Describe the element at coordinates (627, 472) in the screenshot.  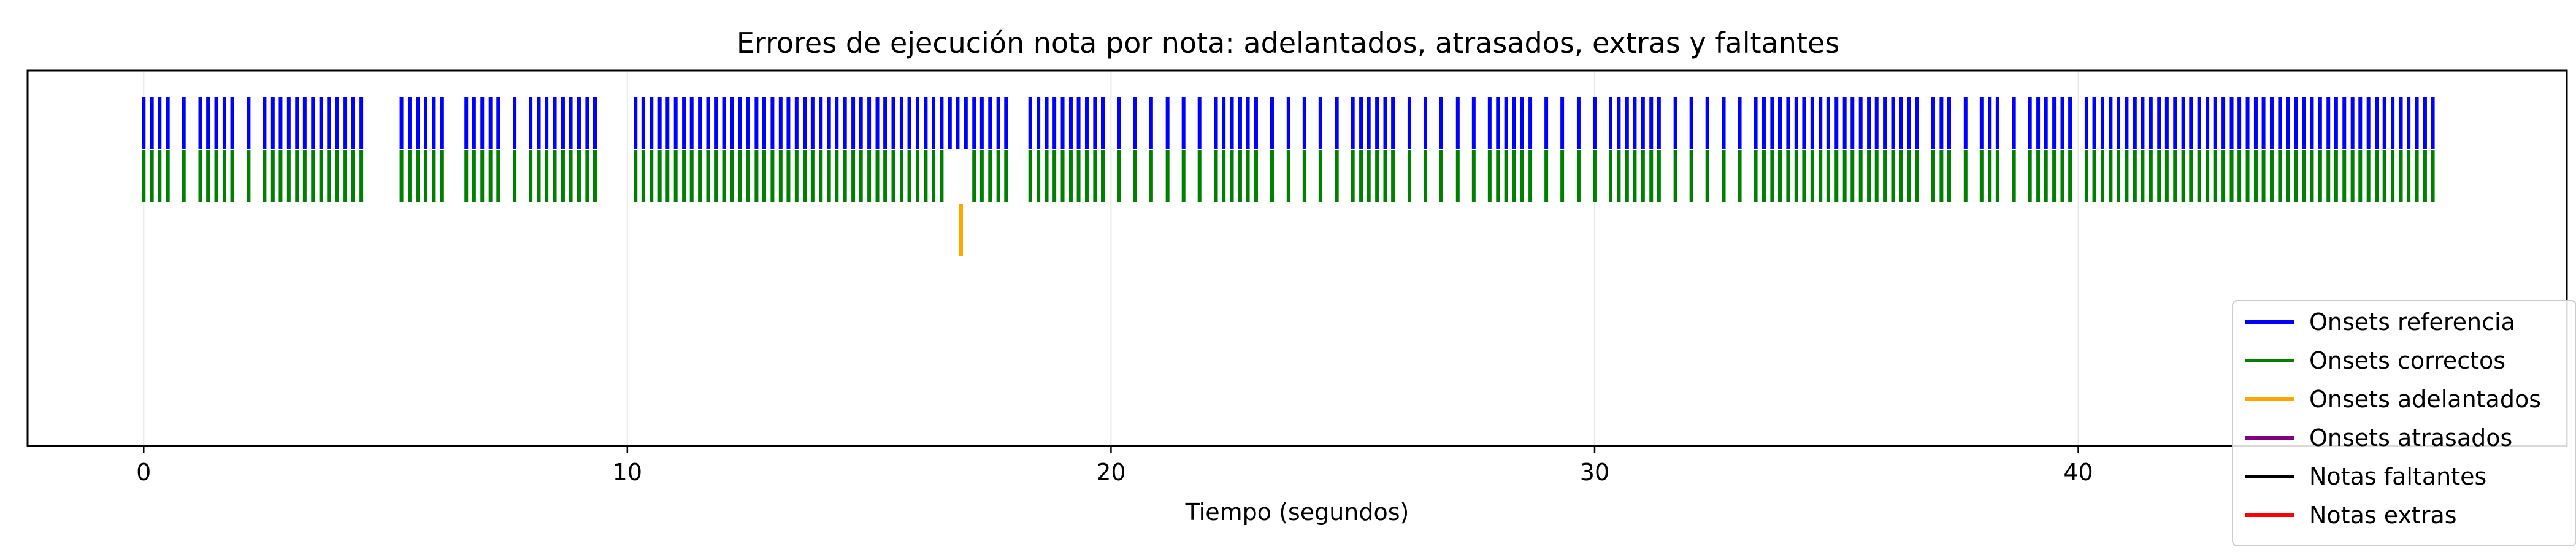
I see `x-tick-label: 10` at that location.